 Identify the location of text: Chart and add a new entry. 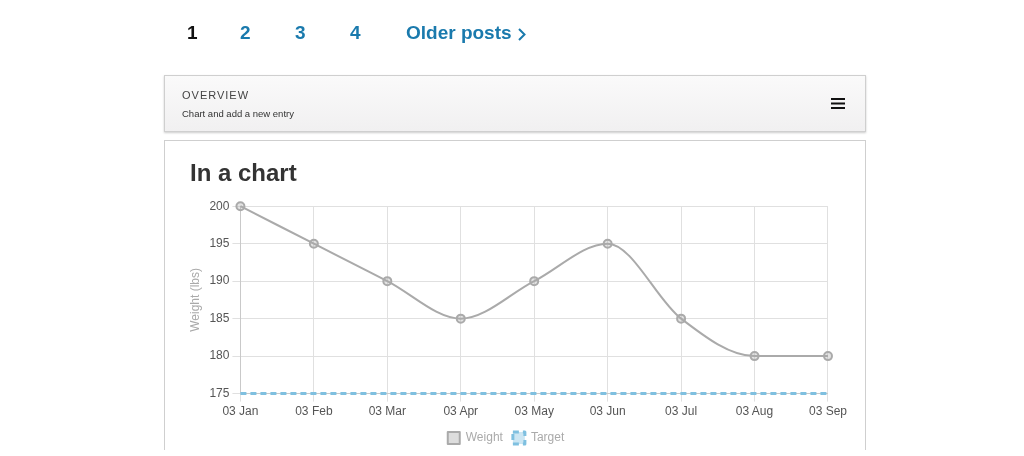
(238, 113).